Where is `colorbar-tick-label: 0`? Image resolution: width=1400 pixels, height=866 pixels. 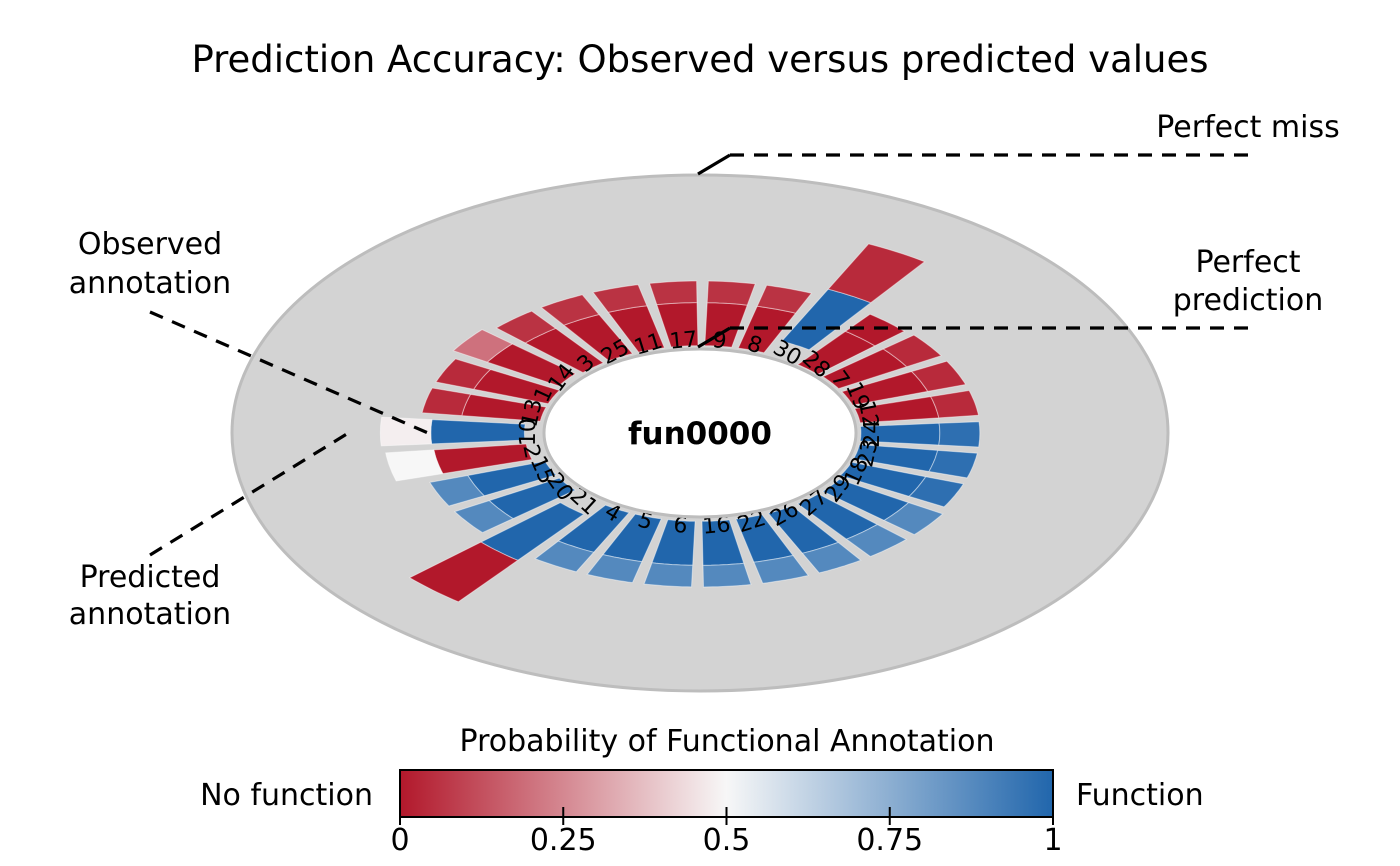
colorbar-tick-label: 0 is located at coordinates (399, 840).